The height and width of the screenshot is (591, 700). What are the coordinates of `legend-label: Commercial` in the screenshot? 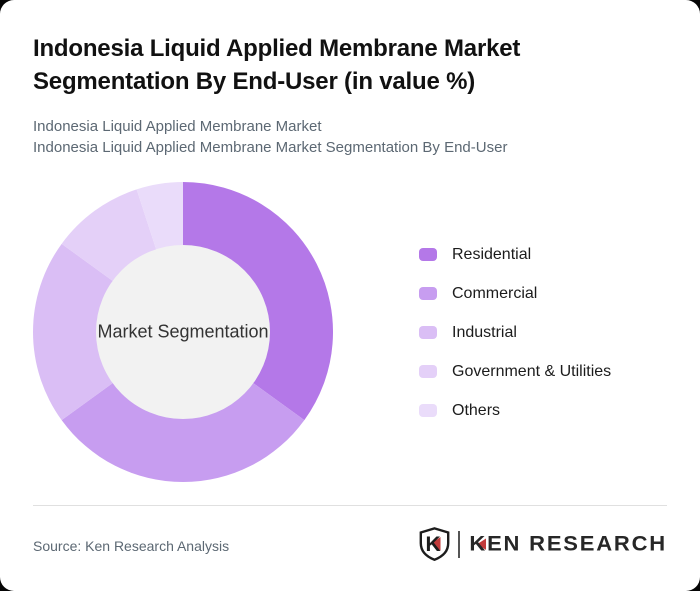 It's located at (495, 293).